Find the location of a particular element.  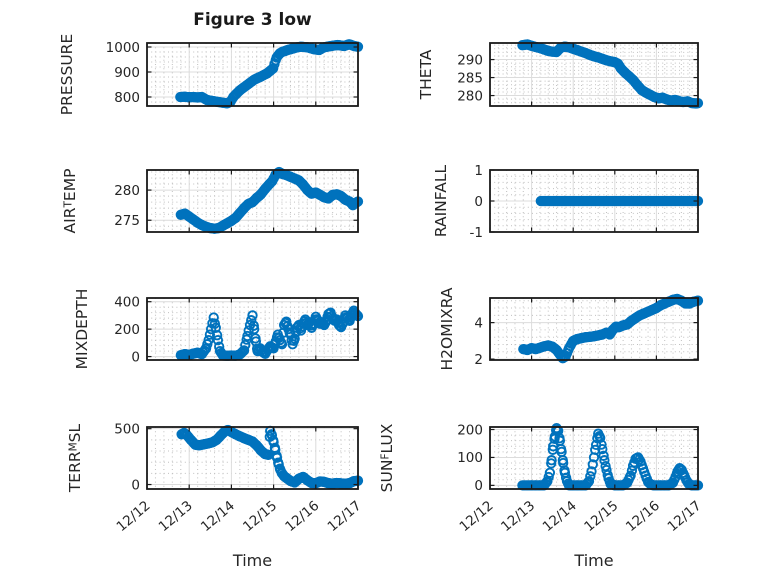

y-tick-label: 275 is located at coordinates (127, 221).